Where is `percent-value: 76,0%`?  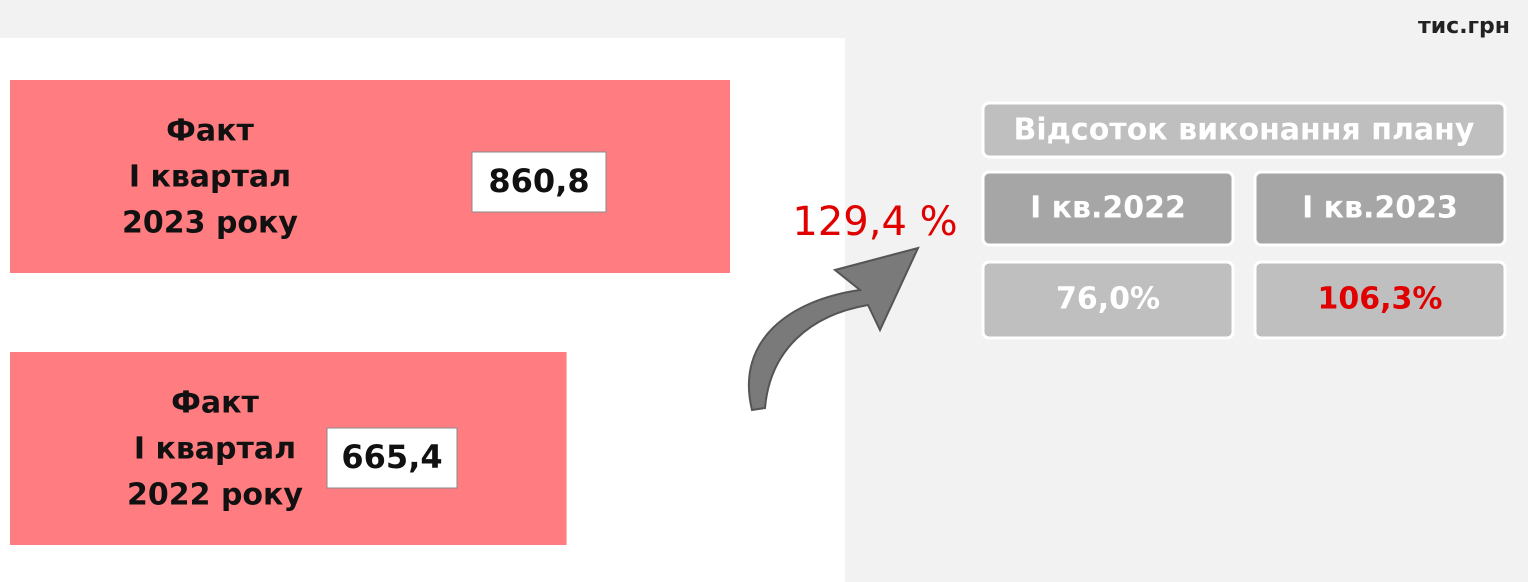
percent-value: 76,0% is located at coordinates (1108, 299).